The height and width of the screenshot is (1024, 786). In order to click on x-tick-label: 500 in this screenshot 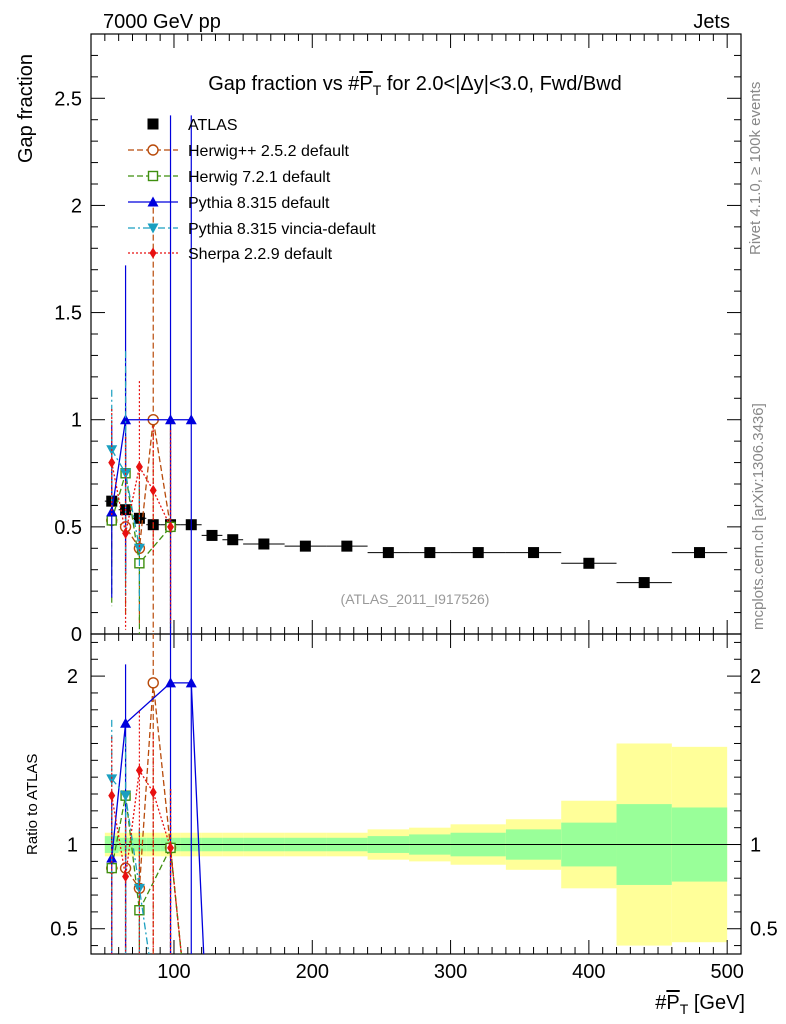, I will do `click(726, 972)`.